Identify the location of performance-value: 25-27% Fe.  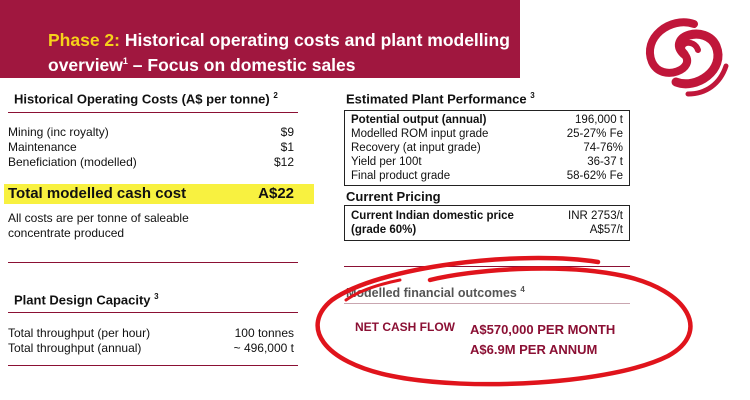
(594, 134).